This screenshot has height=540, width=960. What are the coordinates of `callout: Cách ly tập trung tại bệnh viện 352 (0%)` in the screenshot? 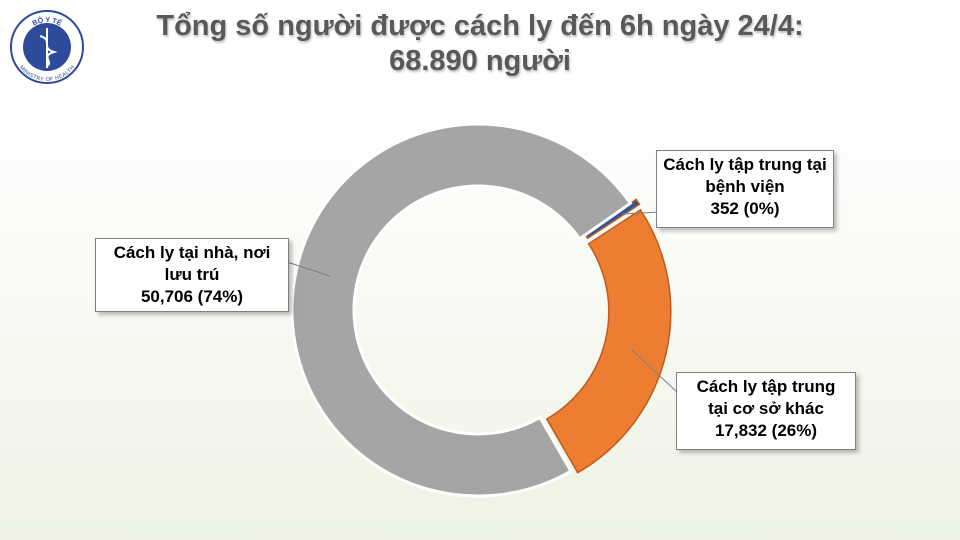 It's located at (745, 189).